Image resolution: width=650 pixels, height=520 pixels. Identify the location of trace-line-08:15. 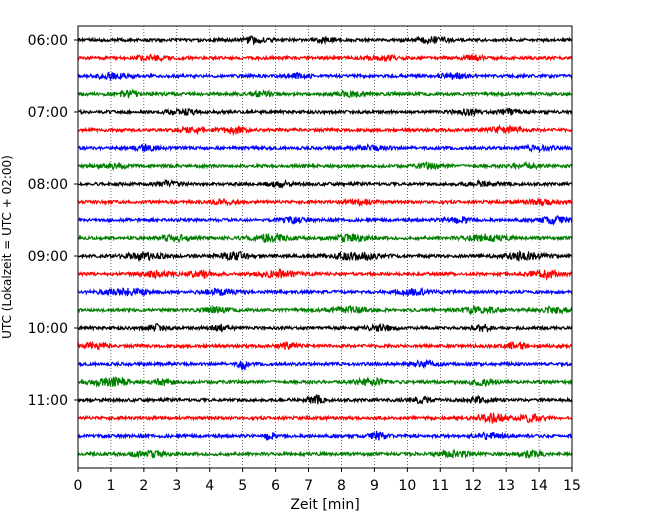
(325, 202).